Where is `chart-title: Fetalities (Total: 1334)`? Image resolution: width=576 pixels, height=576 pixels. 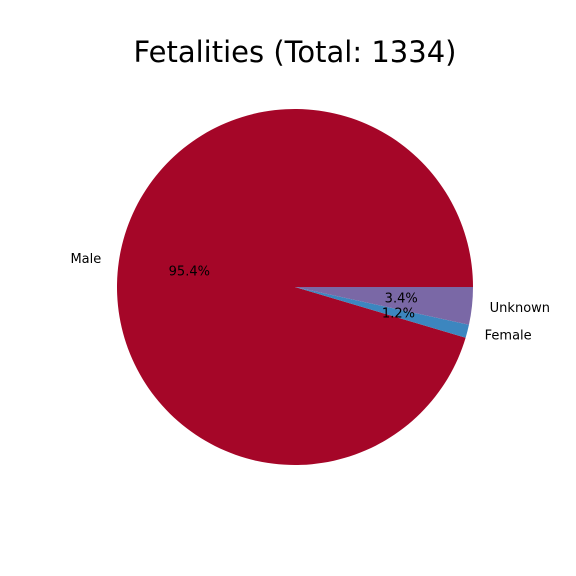
chart-title: Fetalities (Total: 1334) is located at coordinates (295, 52).